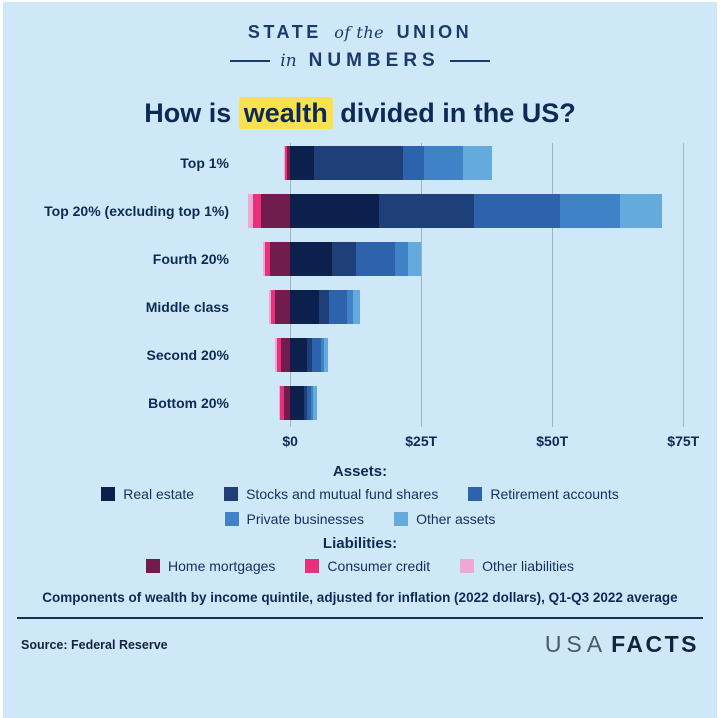 The width and height of the screenshot is (720, 718). I want to click on legend-item: Other liabilities, so click(517, 566).